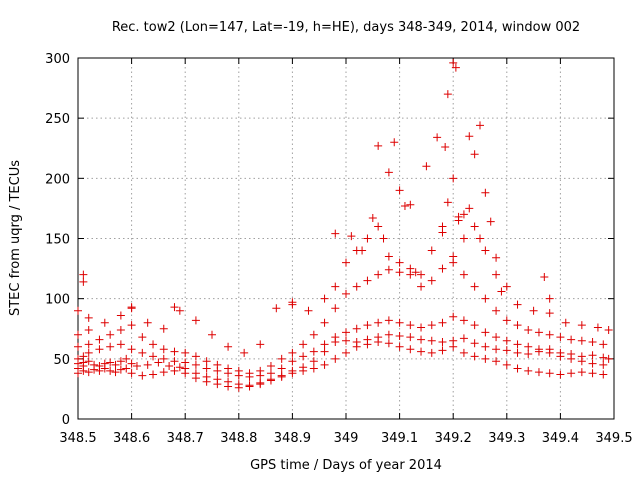 Image resolution: width=640 pixels, height=480 pixels. What do you see at coordinates (57, 59) in the screenshot?
I see `y-tick-label: 300` at bounding box center [57, 59].